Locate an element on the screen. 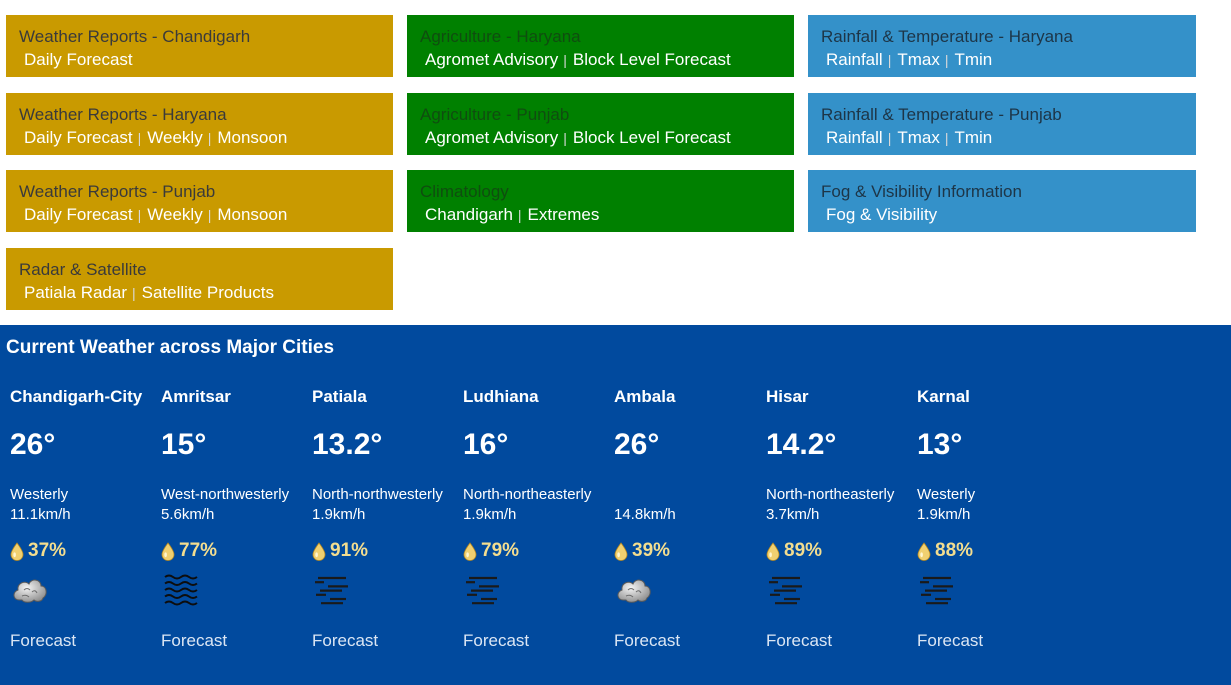  tile-title: Radar & Satellite is located at coordinates (83, 269).